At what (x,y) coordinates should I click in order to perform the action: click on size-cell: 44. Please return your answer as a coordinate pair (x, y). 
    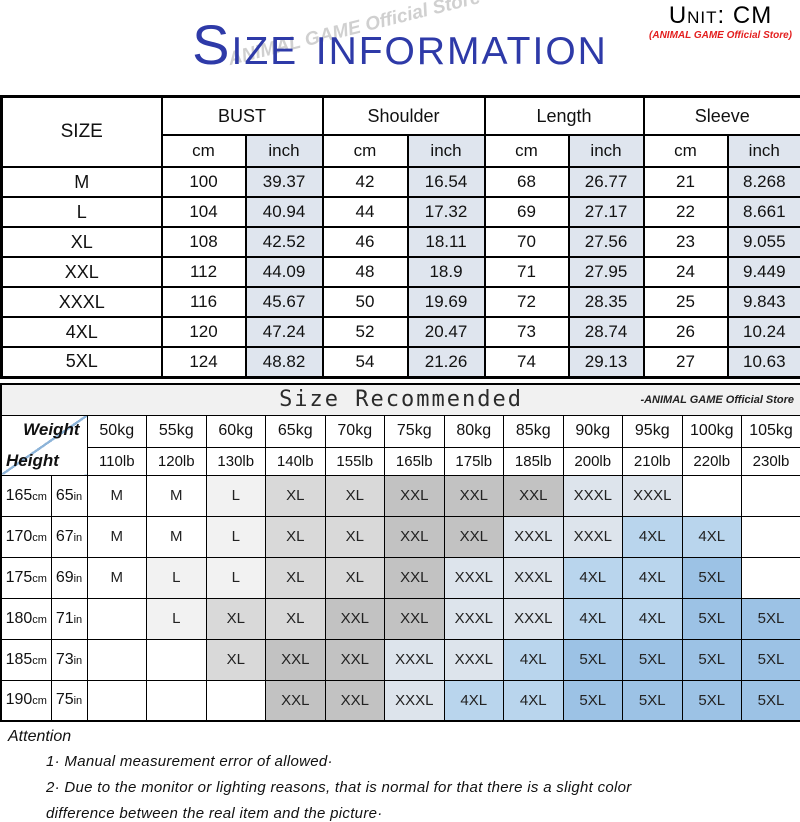
    Looking at the image, I should click on (365, 212).